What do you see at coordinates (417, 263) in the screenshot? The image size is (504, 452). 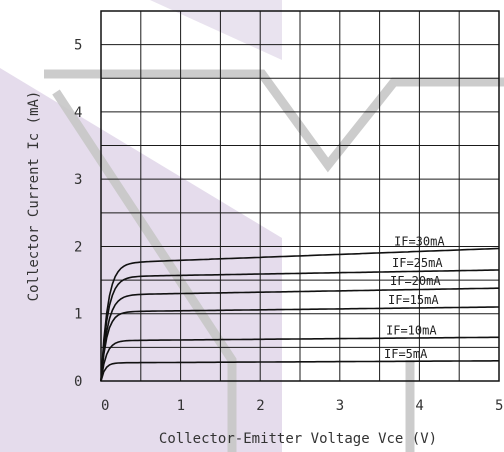 I see `series-label: IF=25mA` at bounding box center [417, 263].